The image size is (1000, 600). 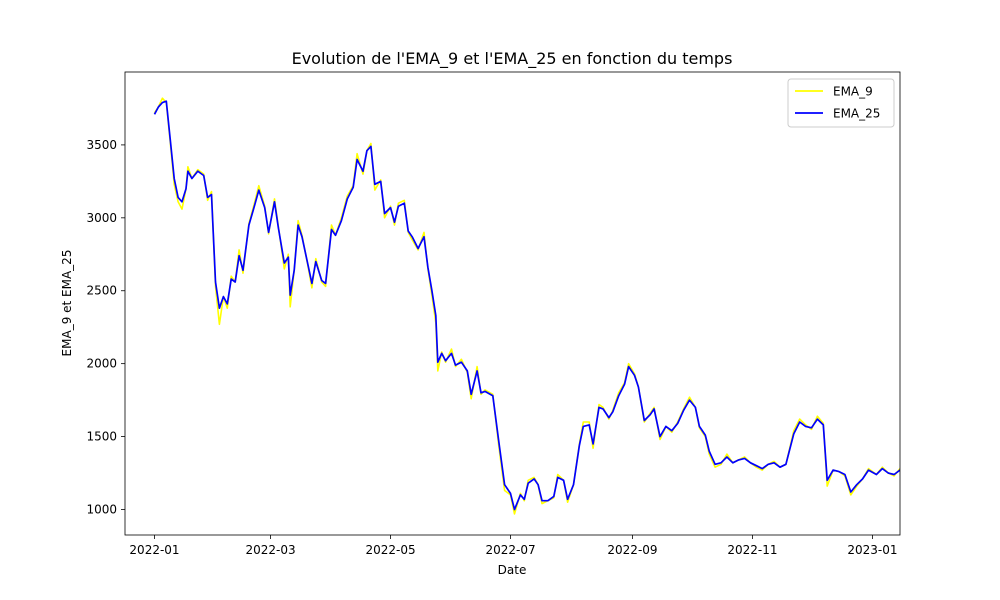 What do you see at coordinates (101, 364) in the screenshot?
I see `y-tick-label: 2000` at bounding box center [101, 364].